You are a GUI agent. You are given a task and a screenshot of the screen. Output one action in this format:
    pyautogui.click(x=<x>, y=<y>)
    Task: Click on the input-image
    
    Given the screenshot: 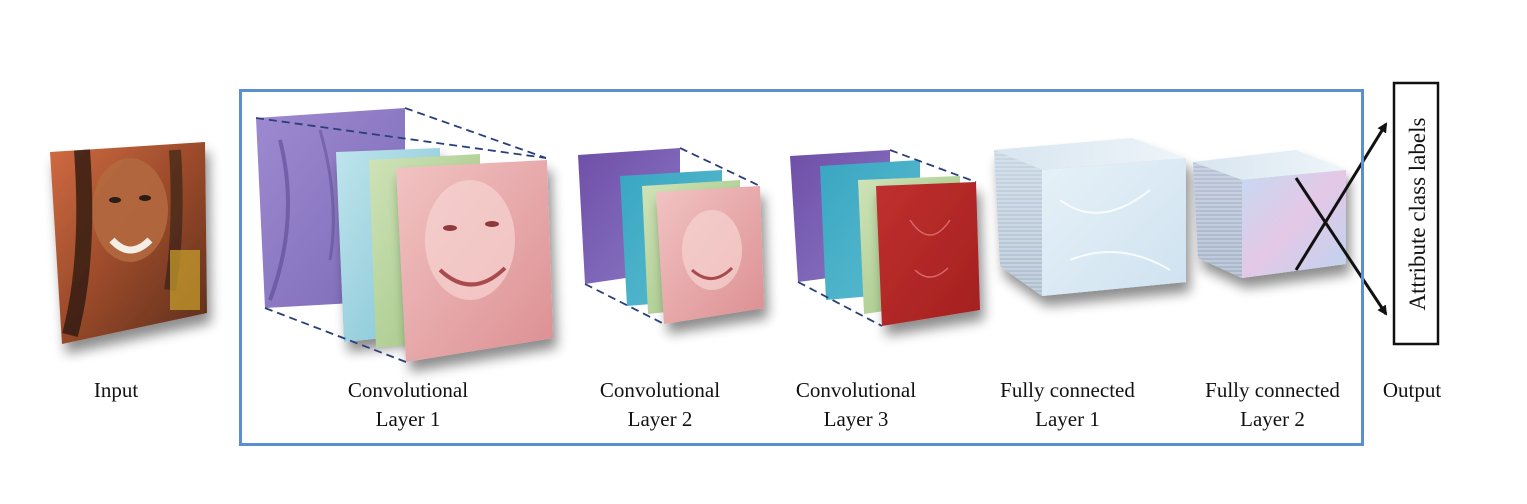 What is the action you would take?
    pyautogui.click(x=128, y=243)
    